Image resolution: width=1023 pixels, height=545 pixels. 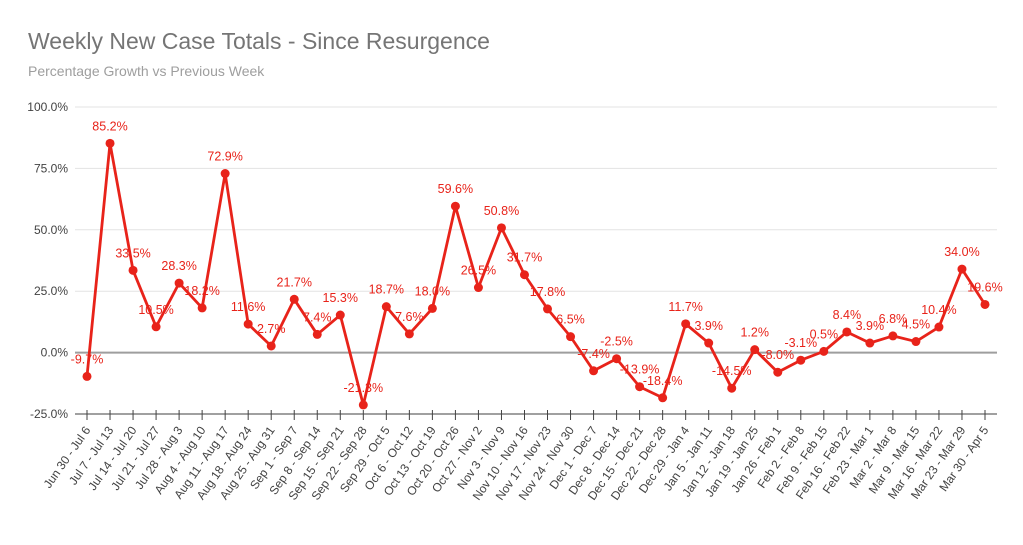 I want to click on data-label: 10.4%, so click(x=938, y=310).